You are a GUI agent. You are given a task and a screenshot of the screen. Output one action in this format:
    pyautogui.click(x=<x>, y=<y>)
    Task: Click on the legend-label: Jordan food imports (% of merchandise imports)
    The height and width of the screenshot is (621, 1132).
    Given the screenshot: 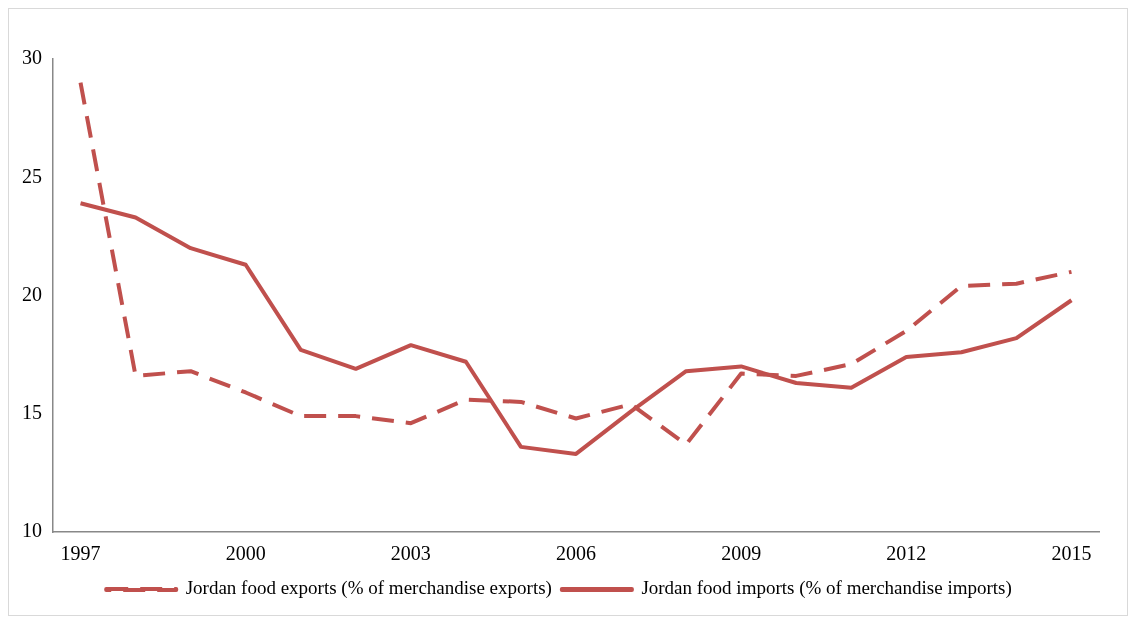 What is the action you would take?
    pyautogui.click(x=826, y=588)
    